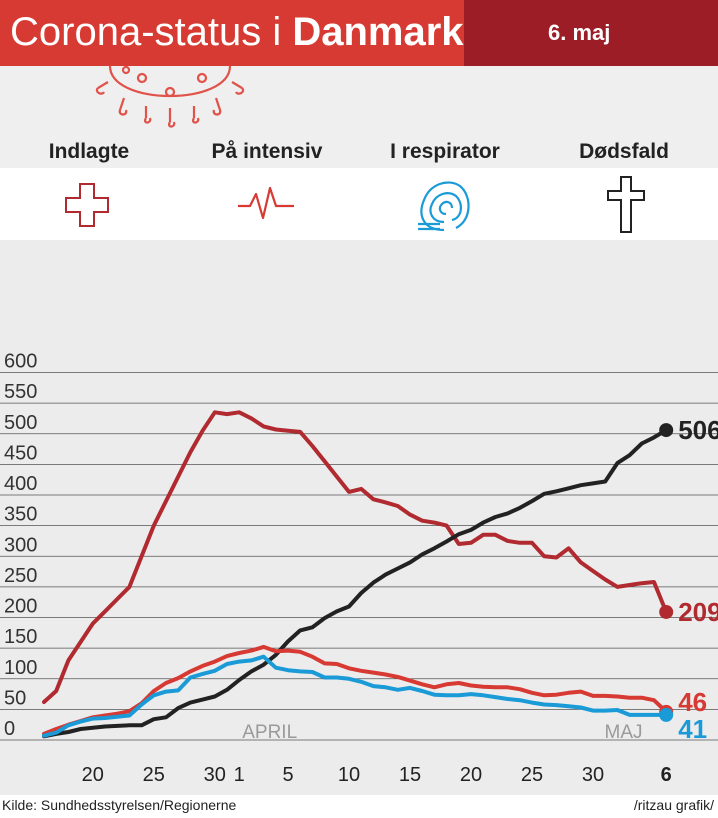 The image size is (718, 818). What do you see at coordinates (445, 151) in the screenshot?
I see `legend-label-respirator: I respirator` at bounding box center [445, 151].